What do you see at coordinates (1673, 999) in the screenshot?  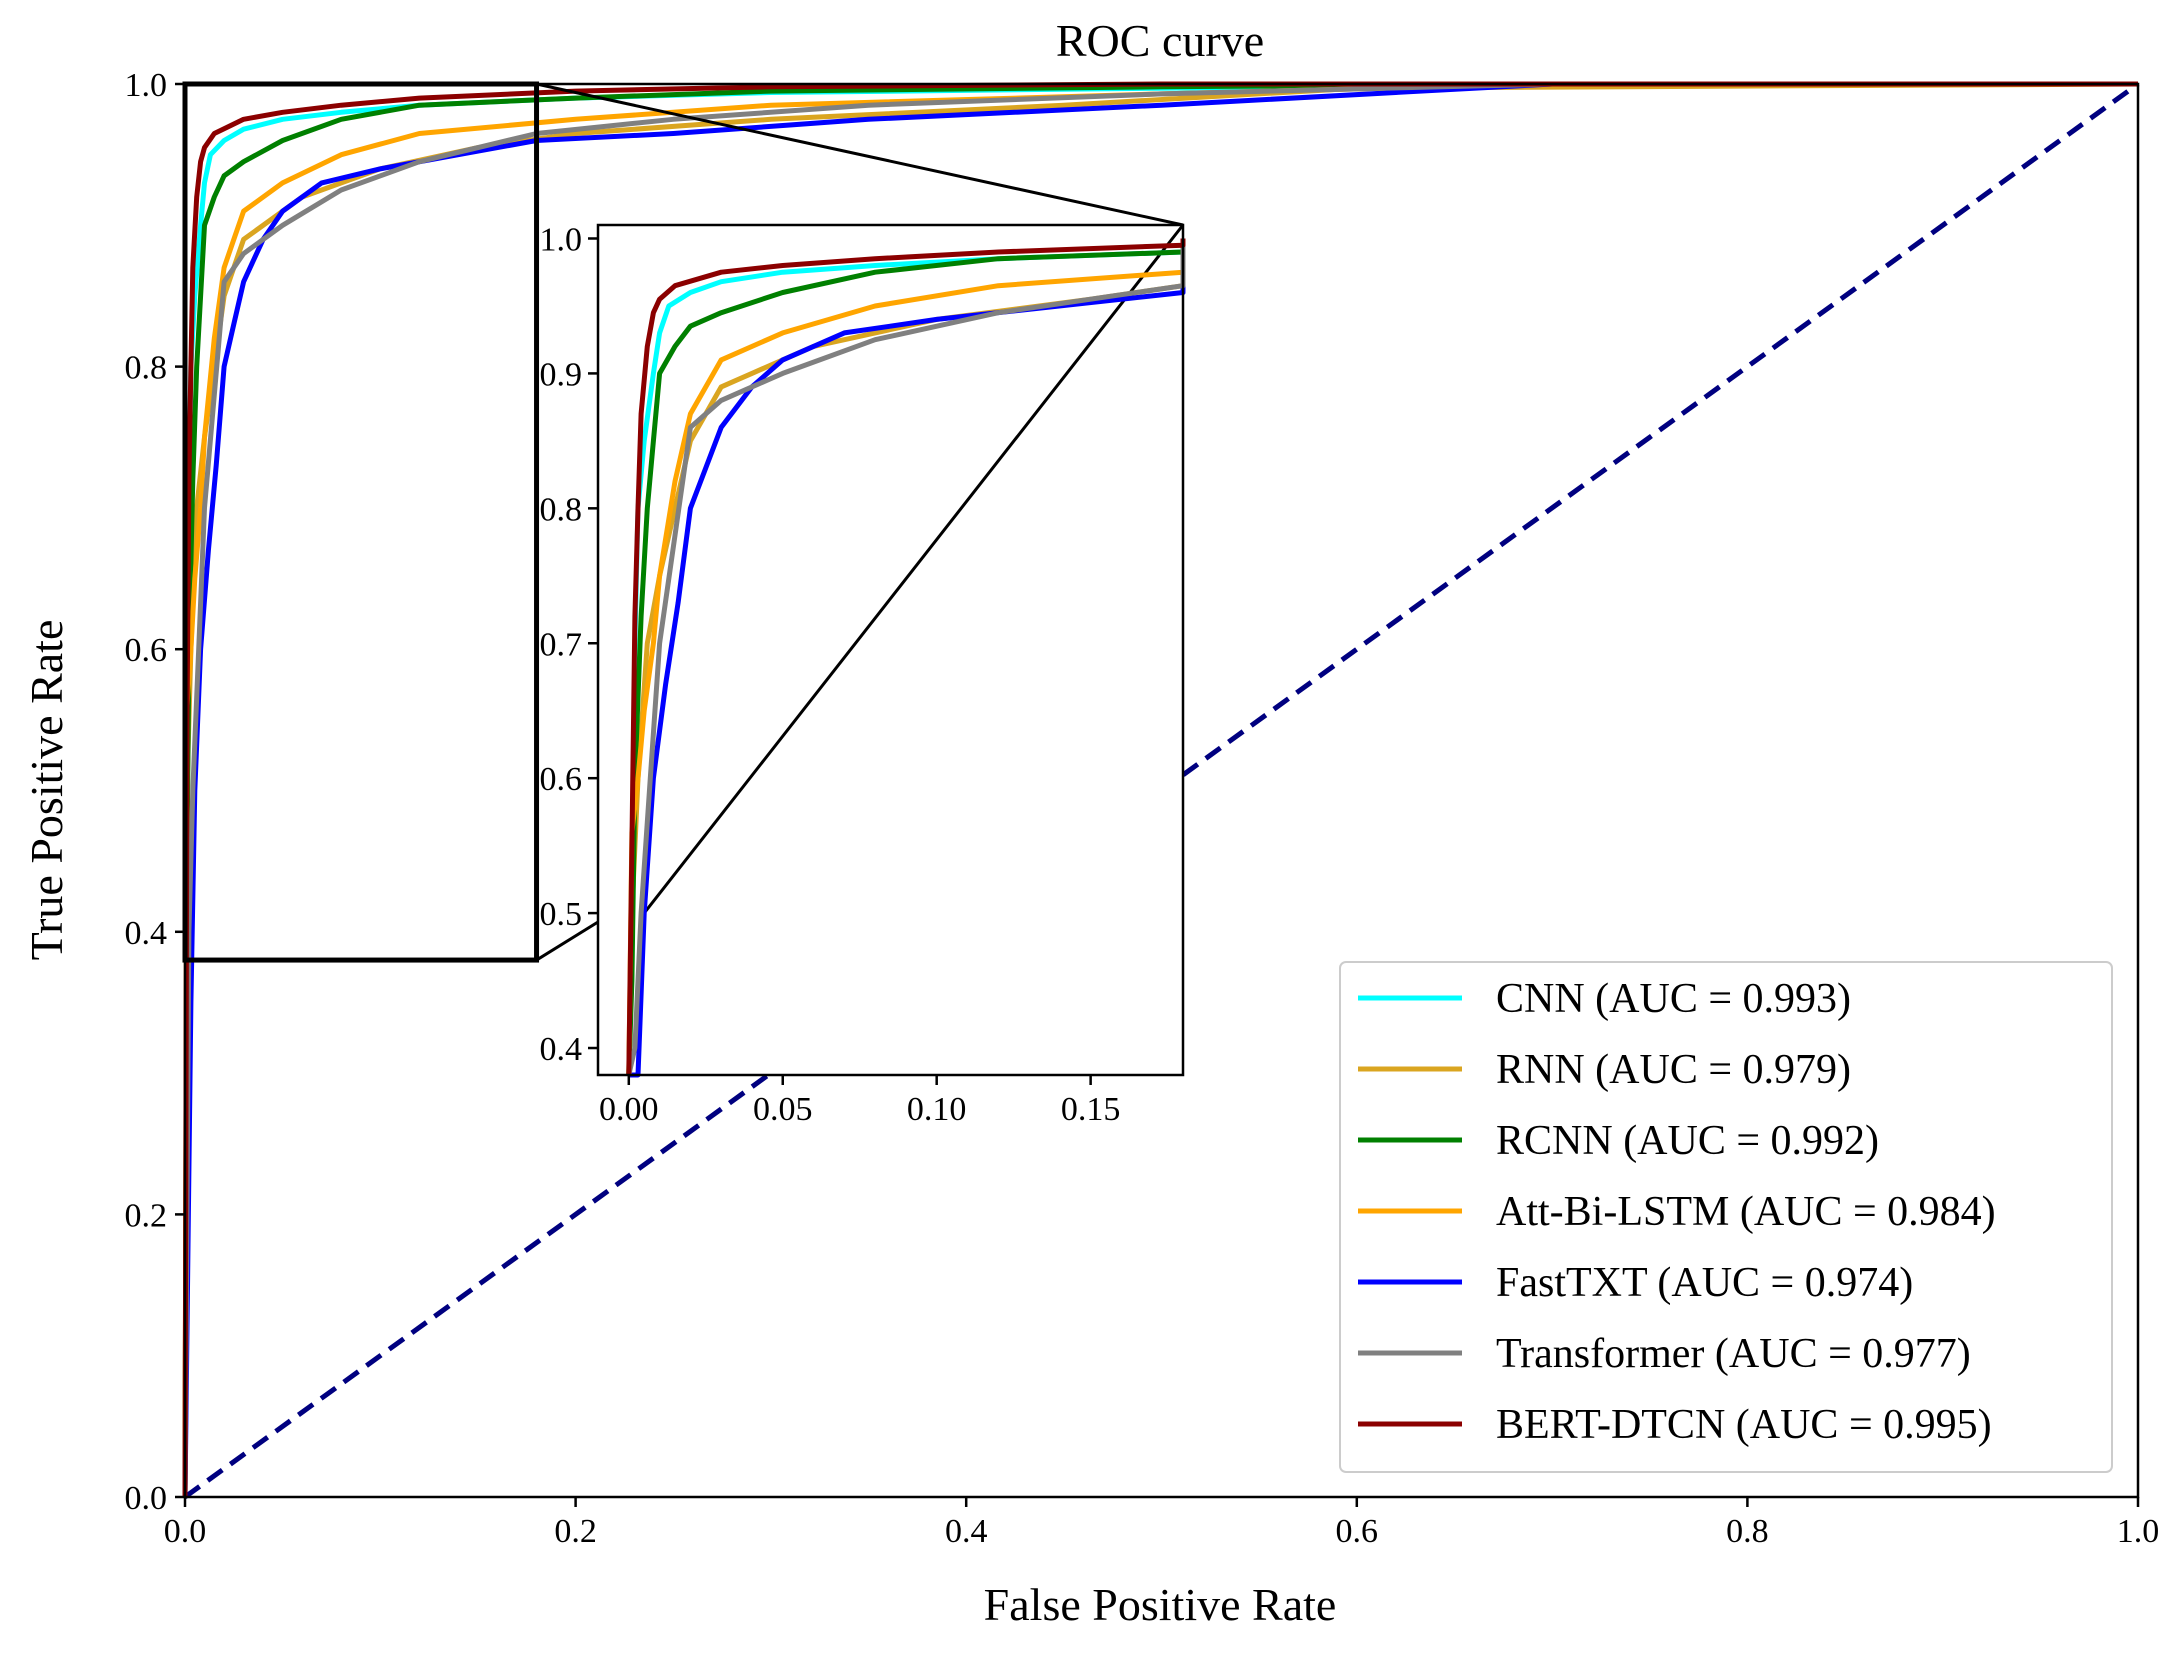 I see `legend-label-0: CNN (AUC = 0.993)` at bounding box center [1673, 999].